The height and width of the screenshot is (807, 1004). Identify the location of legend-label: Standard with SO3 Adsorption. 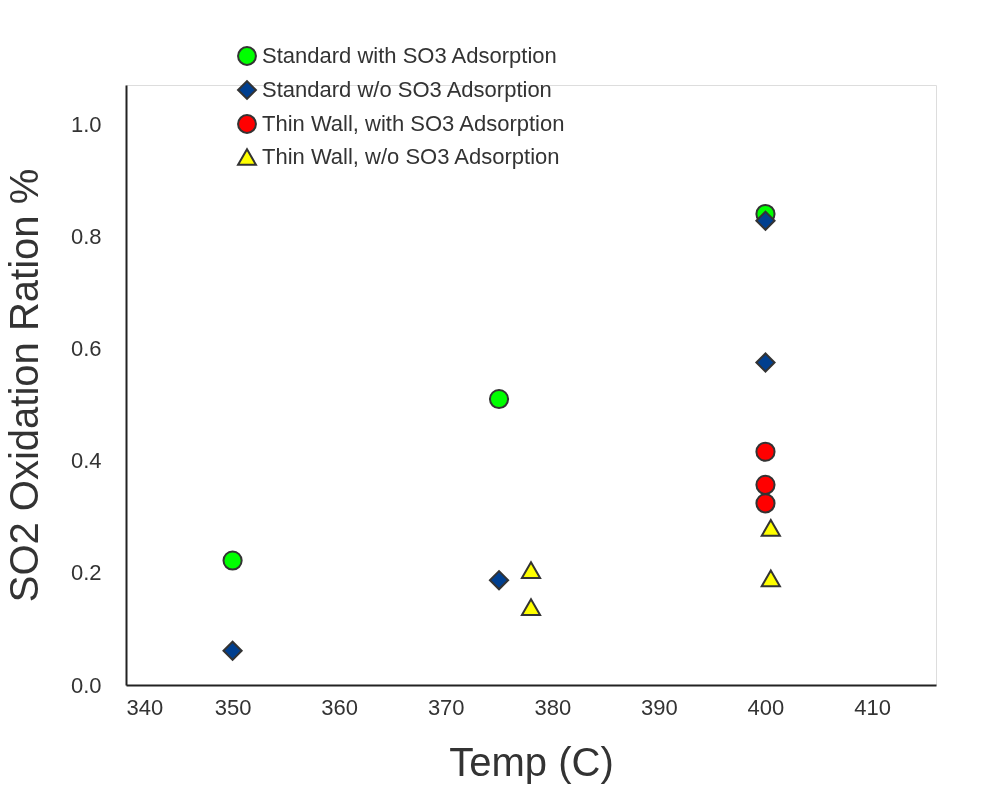
(409, 55).